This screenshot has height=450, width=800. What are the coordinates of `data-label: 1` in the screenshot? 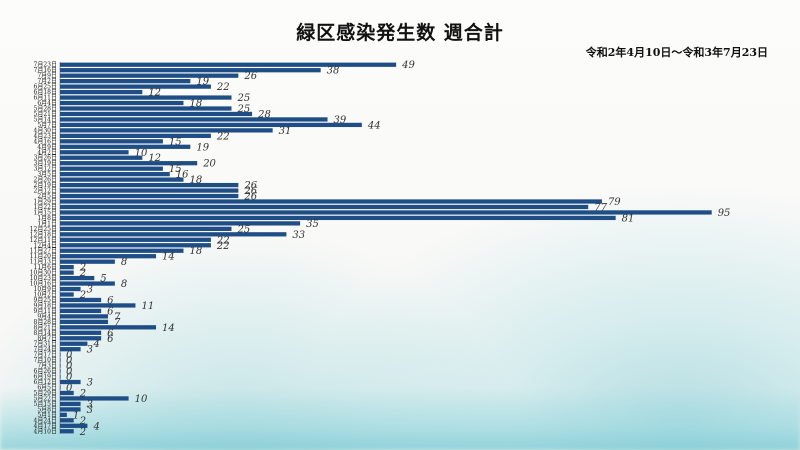 It's located at (76, 415).